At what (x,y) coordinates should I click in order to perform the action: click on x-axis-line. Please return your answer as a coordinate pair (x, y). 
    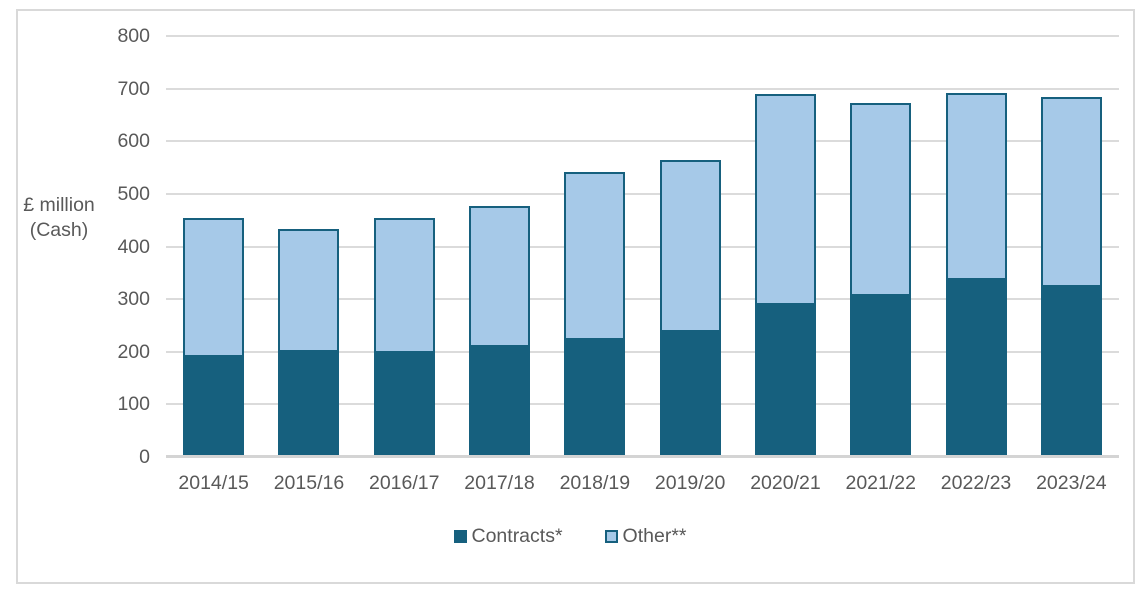
    Looking at the image, I should click on (642, 456).